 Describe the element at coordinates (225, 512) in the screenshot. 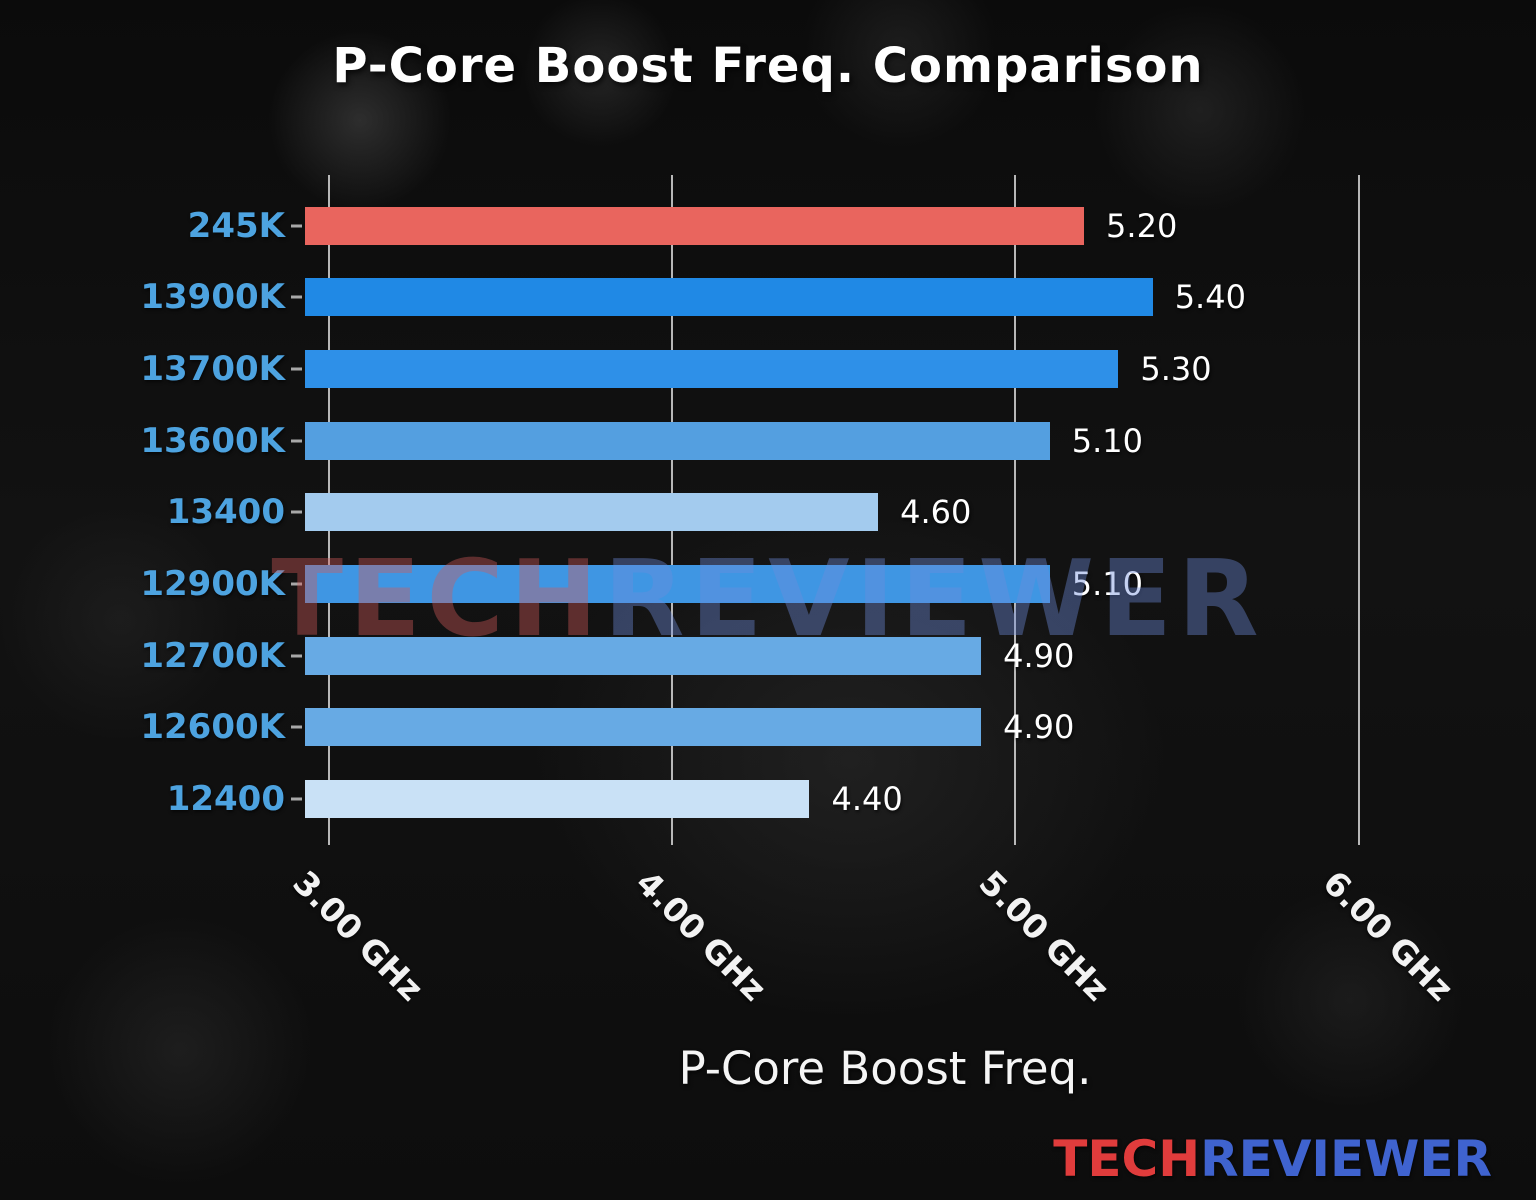

I see `category-label: 13400` at that location.